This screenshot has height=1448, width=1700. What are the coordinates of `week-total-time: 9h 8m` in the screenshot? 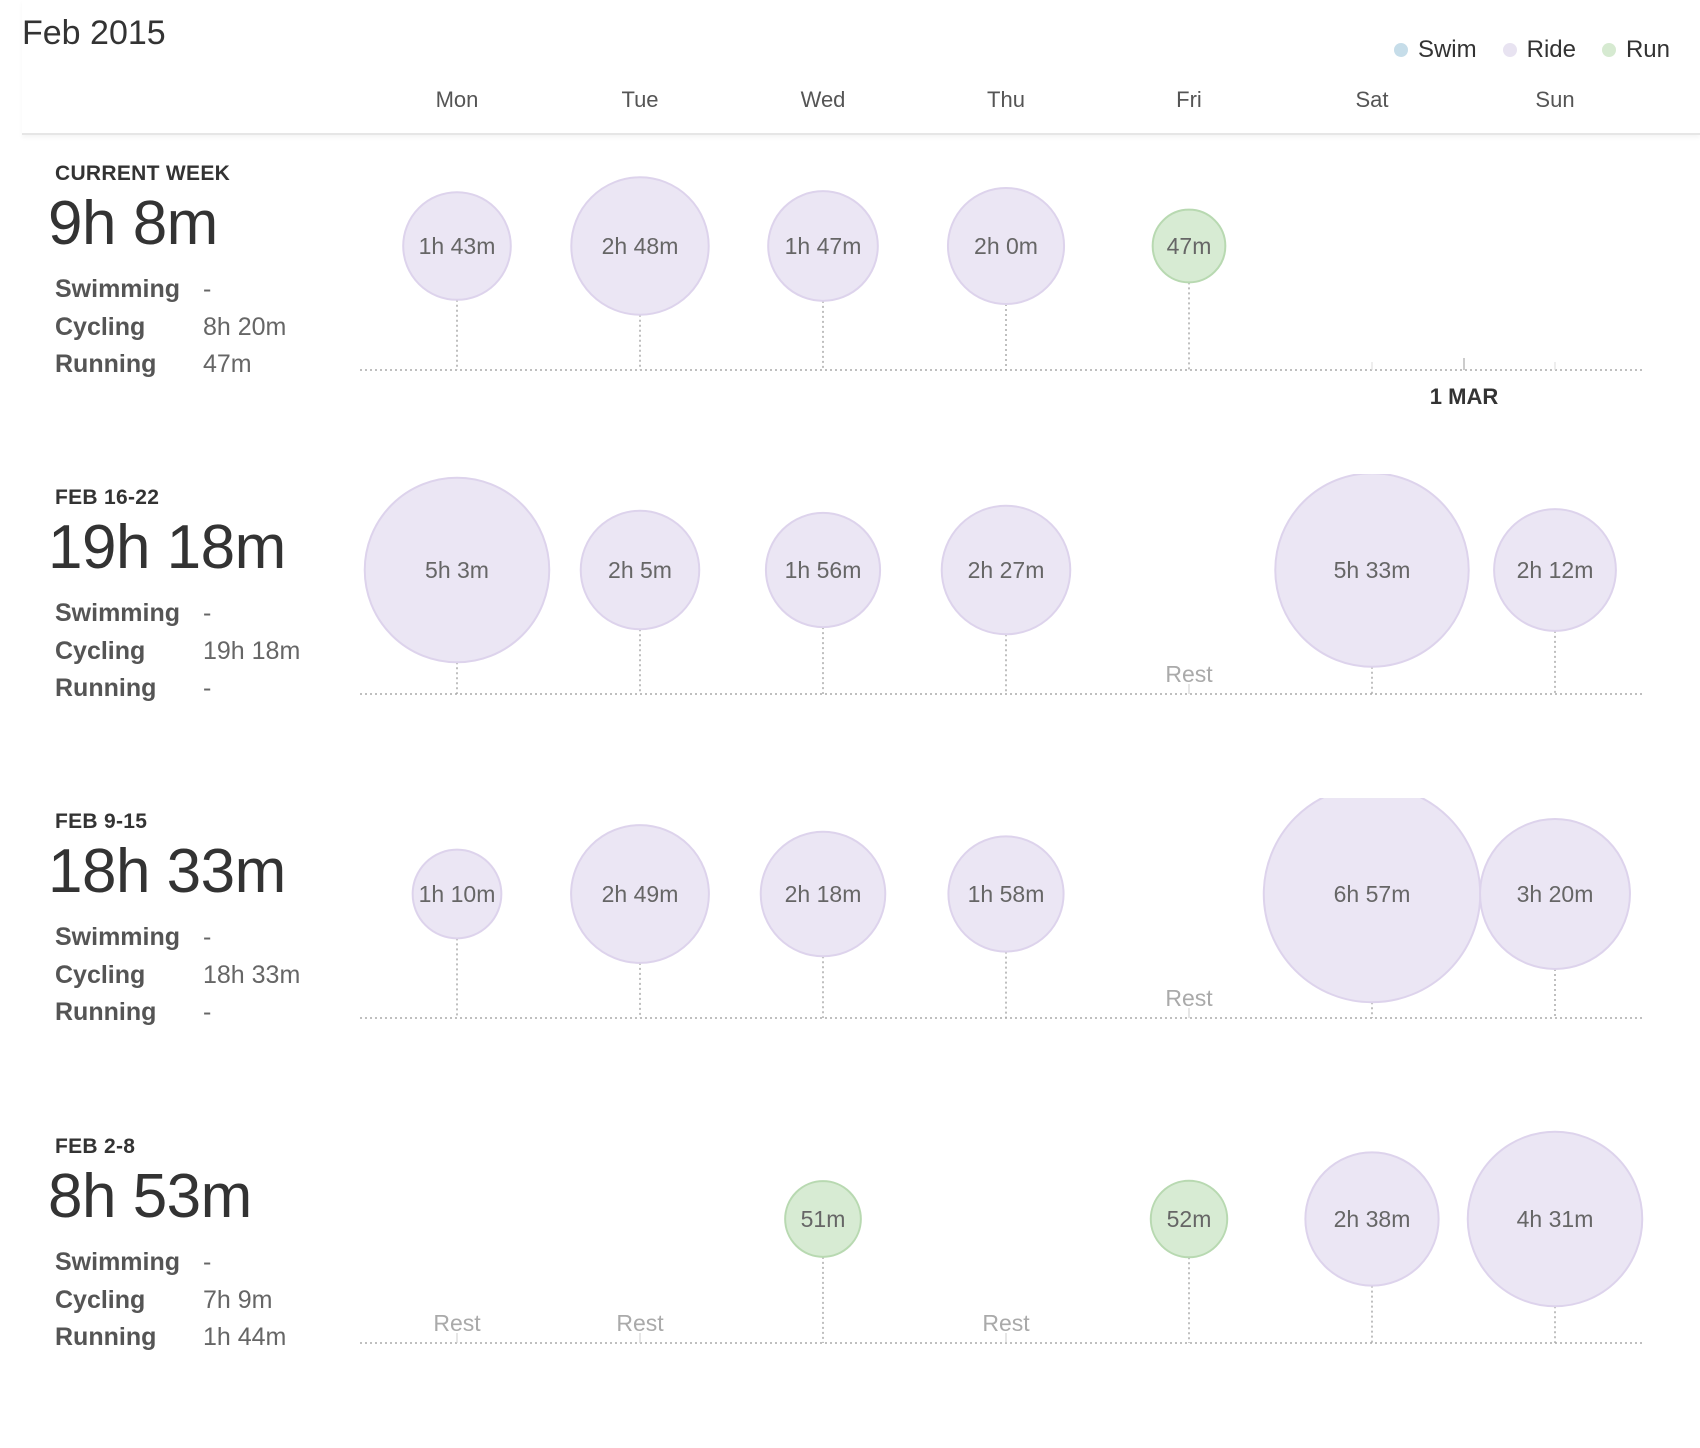 It's located at (133, 223).